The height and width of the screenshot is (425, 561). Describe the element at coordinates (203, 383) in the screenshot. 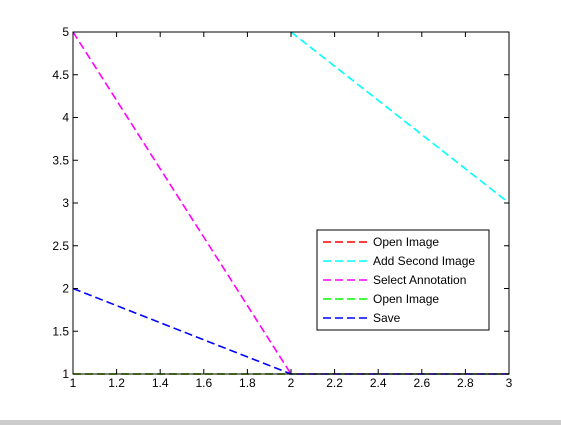

I see `x-tick-label: 1.6` at that location.